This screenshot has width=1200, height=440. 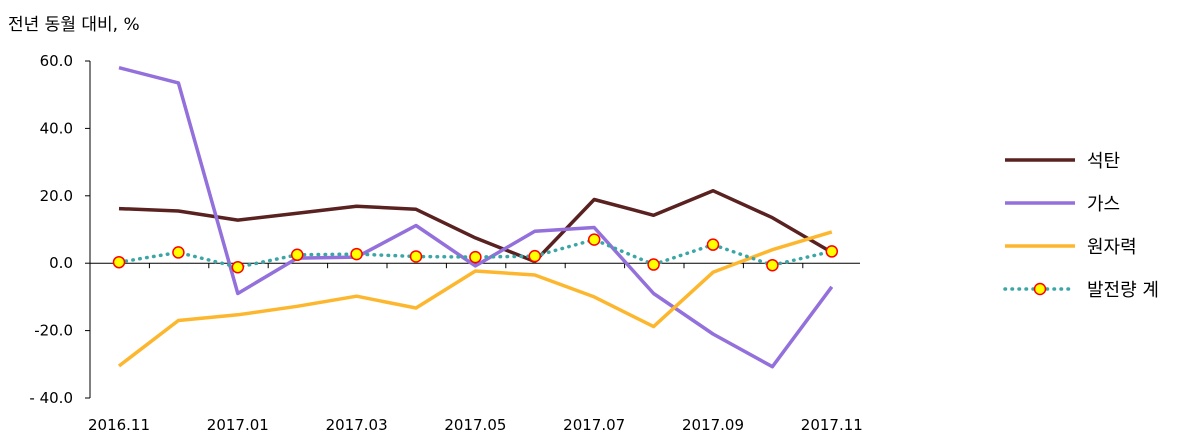 What do you see at coordinates (238, 425) in the screenshot?
I see `x-tick-label: 2017.01` at bounding box center [238, 425].